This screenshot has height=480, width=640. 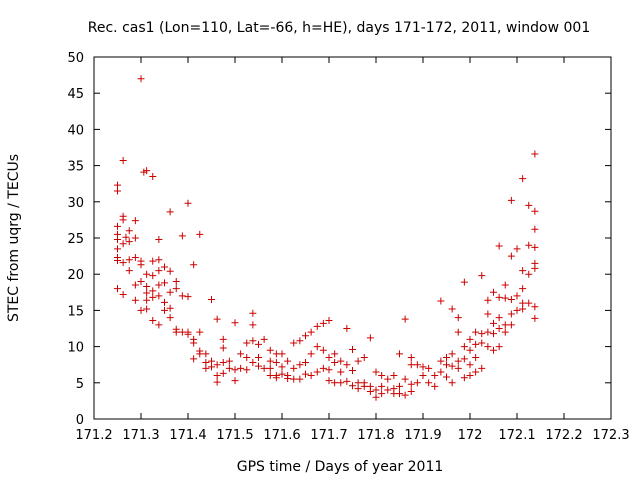 What do you see at coordinates (563, 435) in the screenshot?
I see `x-tick-label: 172.2` at bounding box center [563, 435].